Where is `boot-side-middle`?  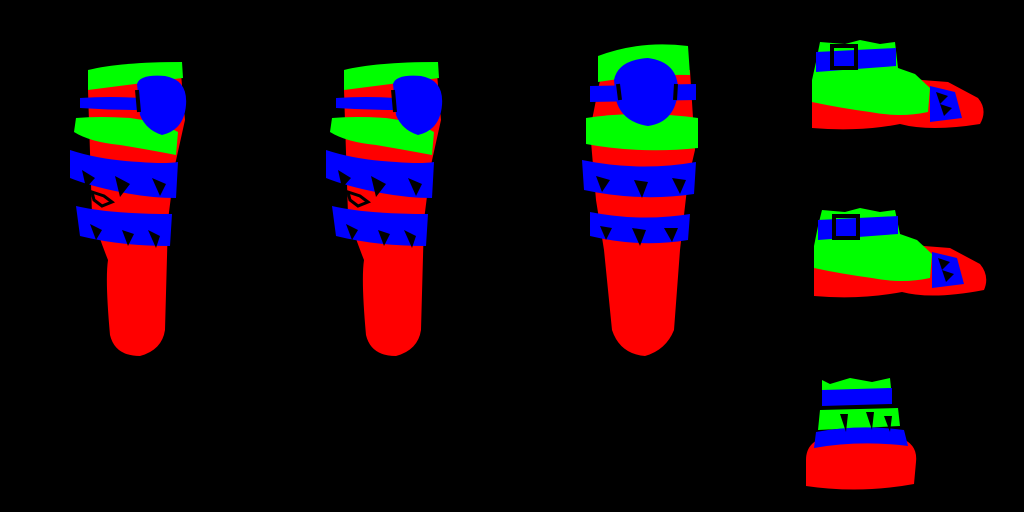
boot-side-middle is located at coordinates (900, 253).